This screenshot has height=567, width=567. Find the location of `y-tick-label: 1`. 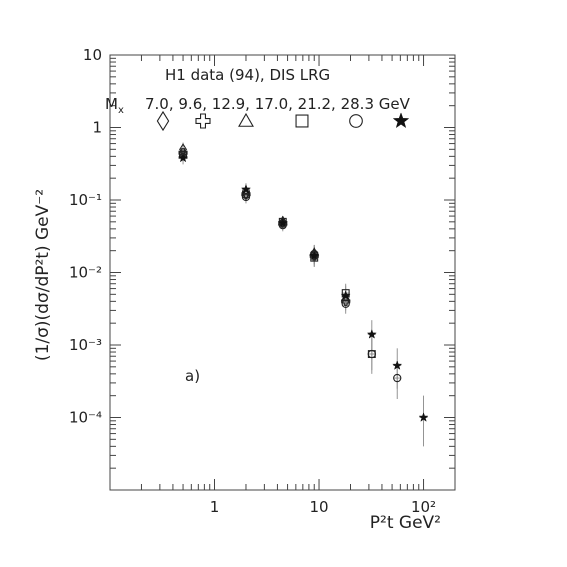

y-tick-label: 1 is located at coordinates (97, 128).